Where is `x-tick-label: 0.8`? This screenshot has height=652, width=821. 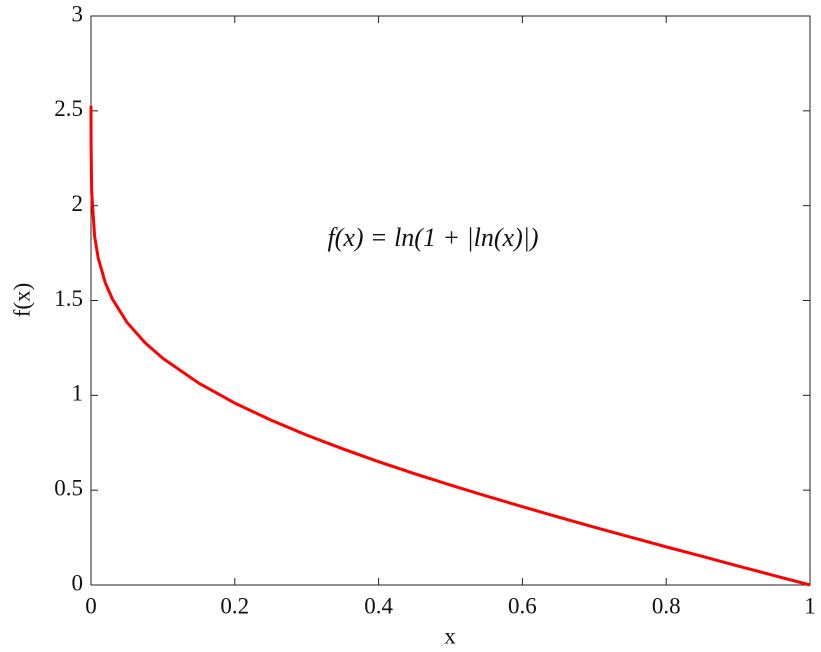 x-tick-label: 0.8 is located at coordinates (666, 605).